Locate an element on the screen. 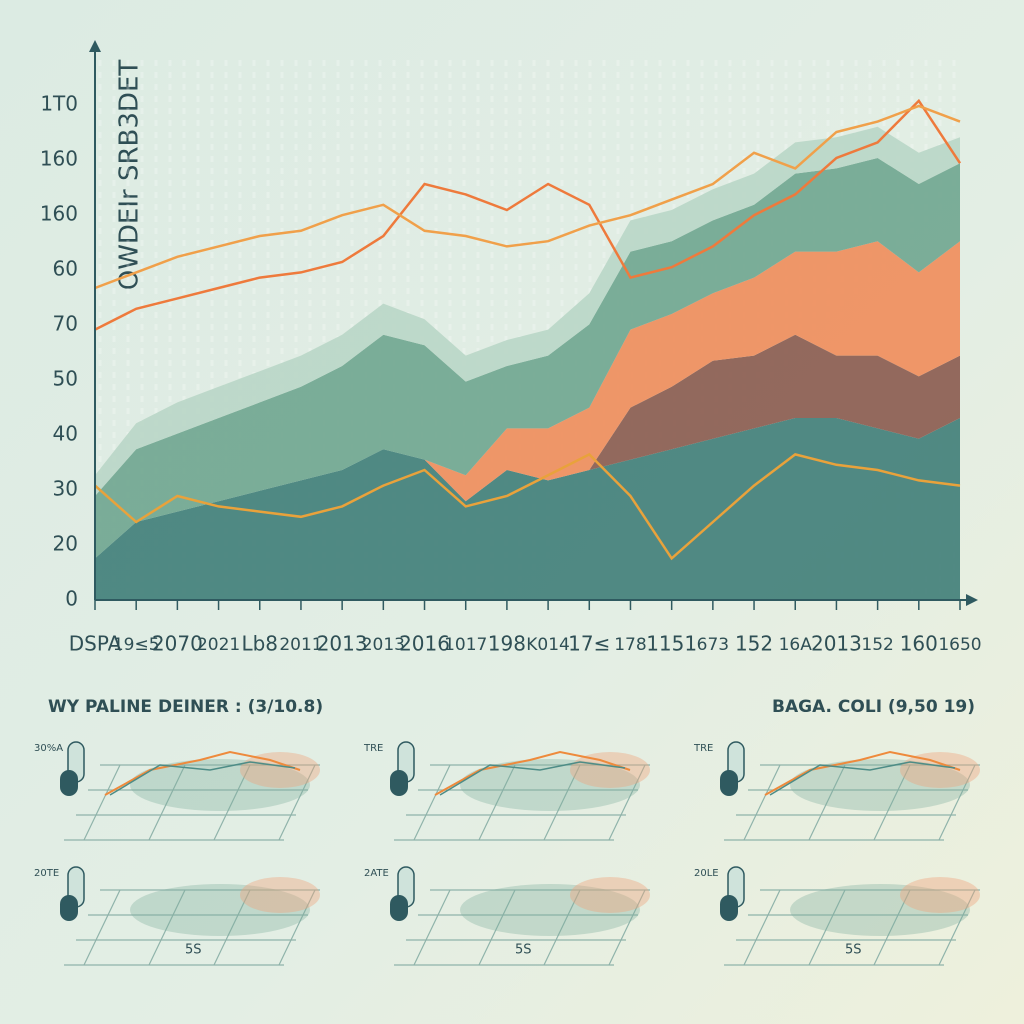  y-axis-label: 40 is located at coordinates (65, 434).